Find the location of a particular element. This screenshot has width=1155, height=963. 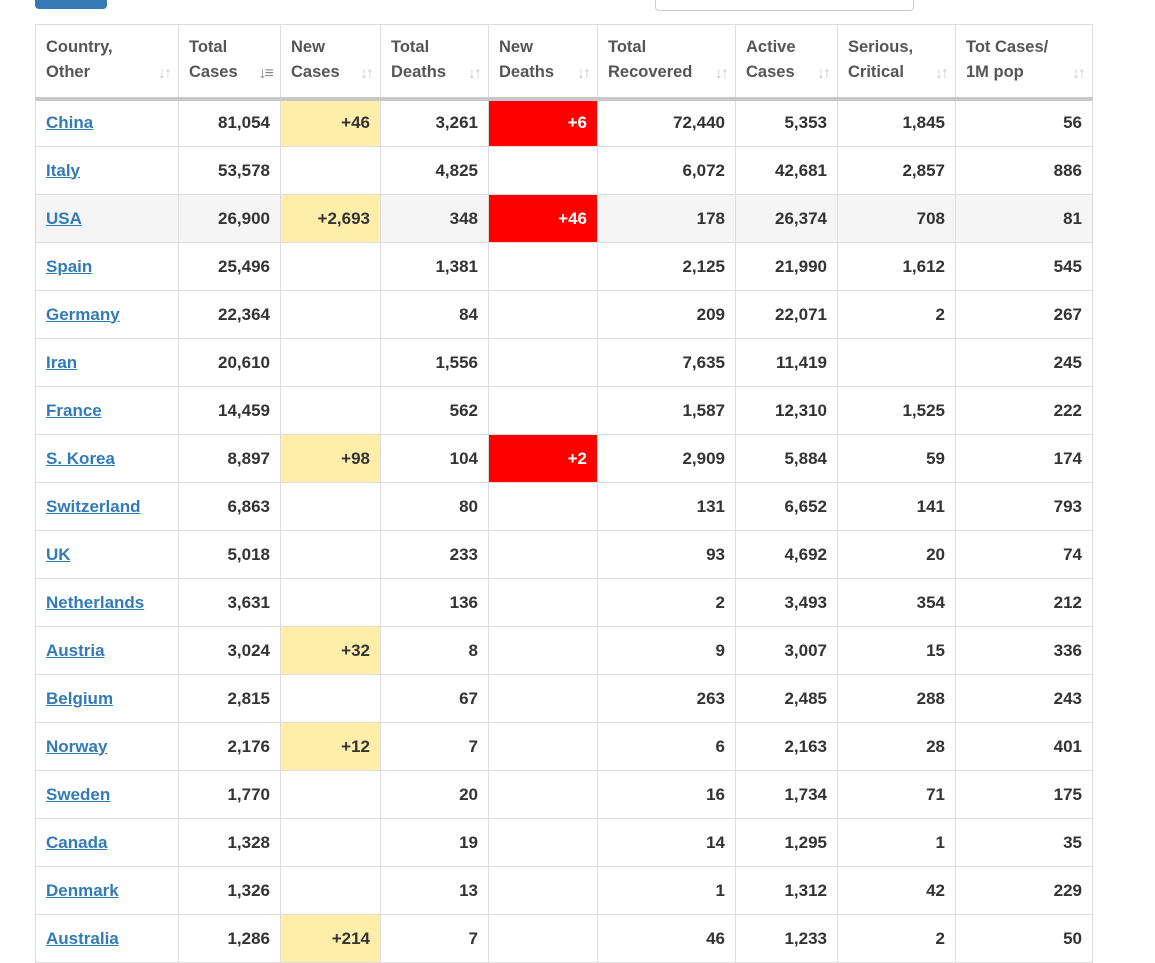

column-header-active-cases: Active Cases ↓↑ is located at coordinates (786, 62).